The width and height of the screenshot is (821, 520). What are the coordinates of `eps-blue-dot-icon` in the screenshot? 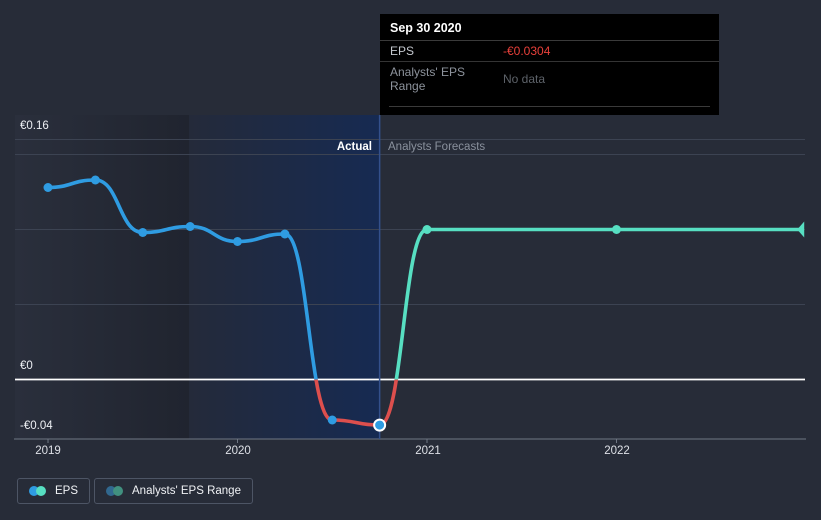 It's located at (34, 491).